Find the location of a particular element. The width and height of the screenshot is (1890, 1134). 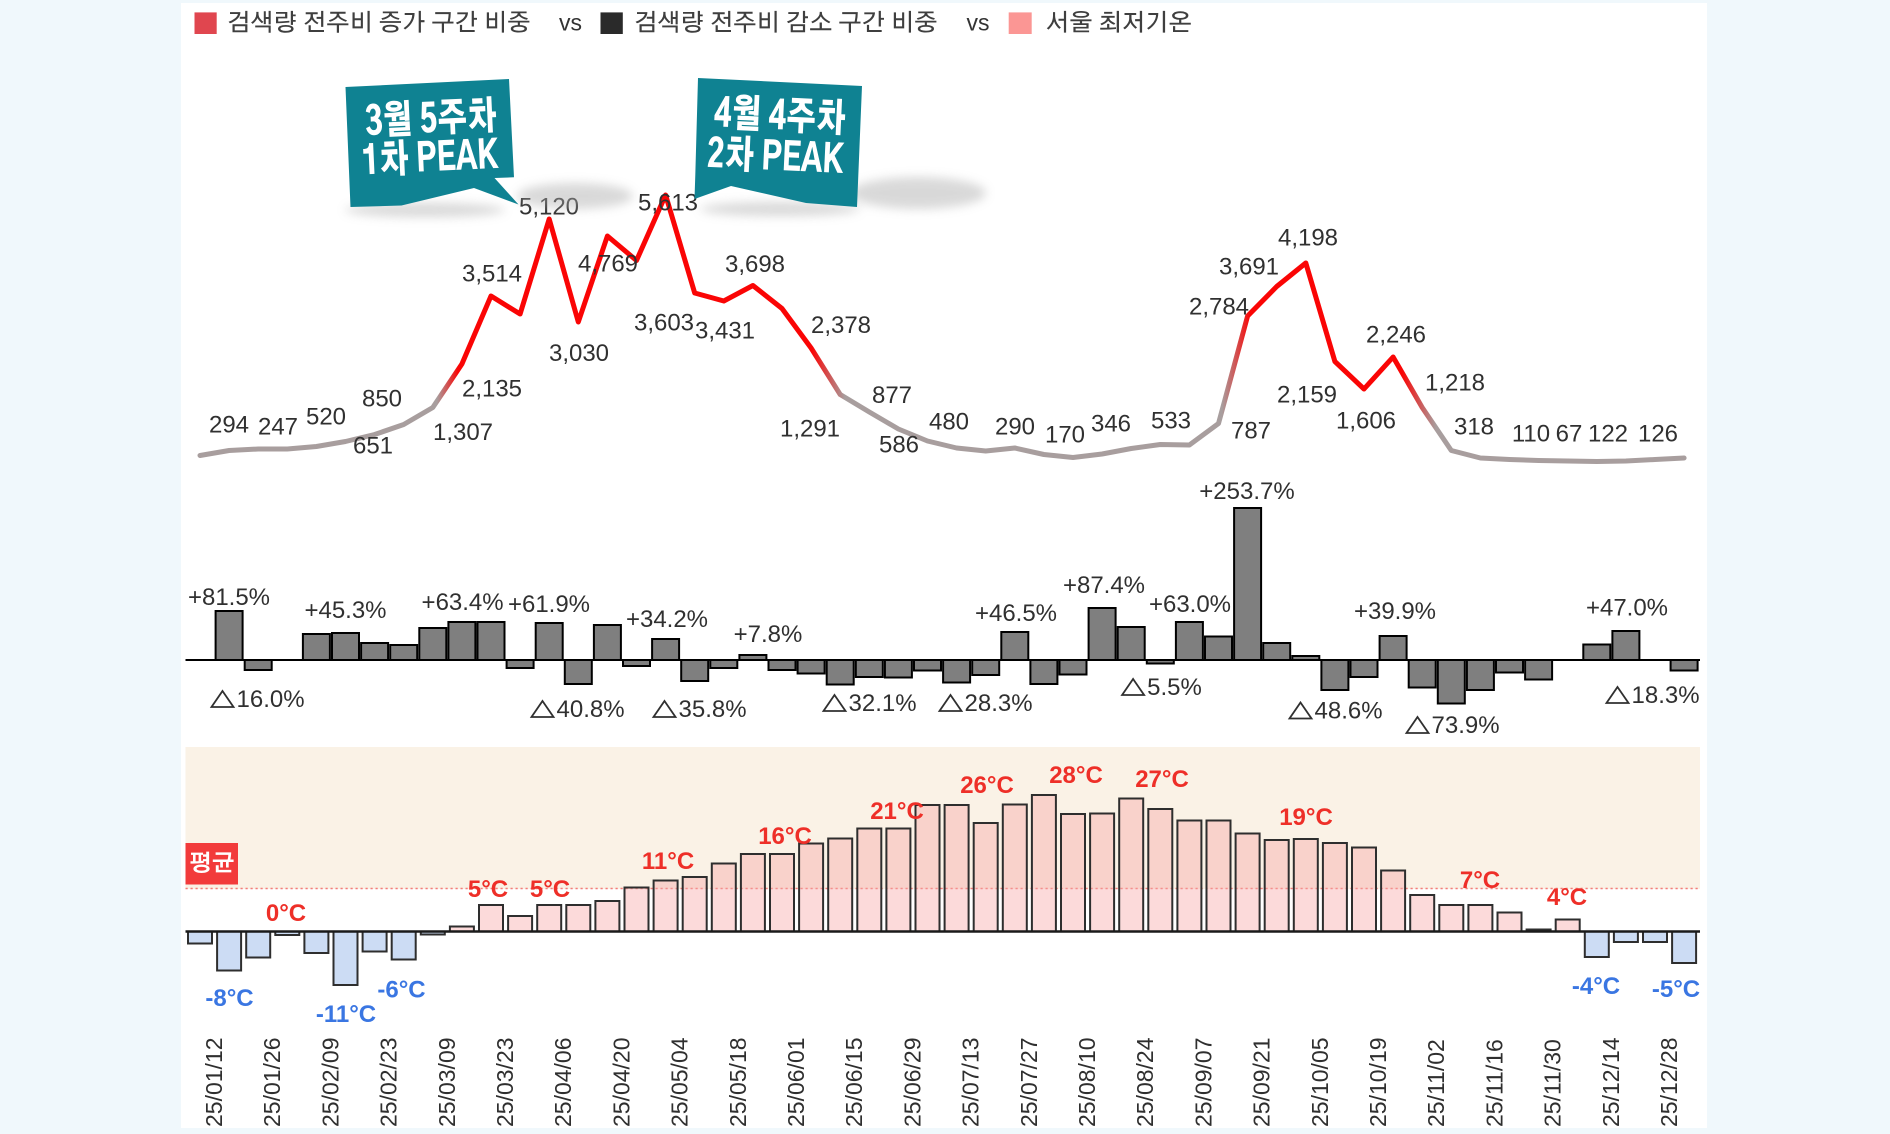

svg-text: 2,784 is located at coordinates (1219, 307).